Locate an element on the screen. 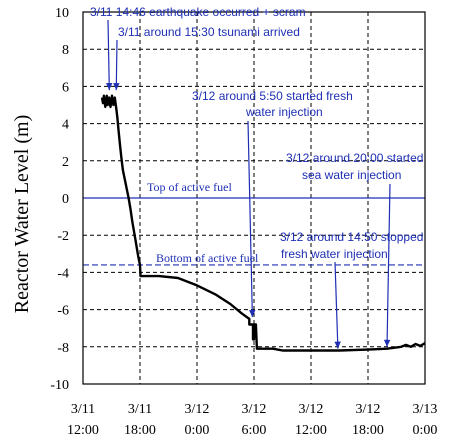  sea-water-start-annotation-line2: sea water injection is located at coordinates (351, 175).